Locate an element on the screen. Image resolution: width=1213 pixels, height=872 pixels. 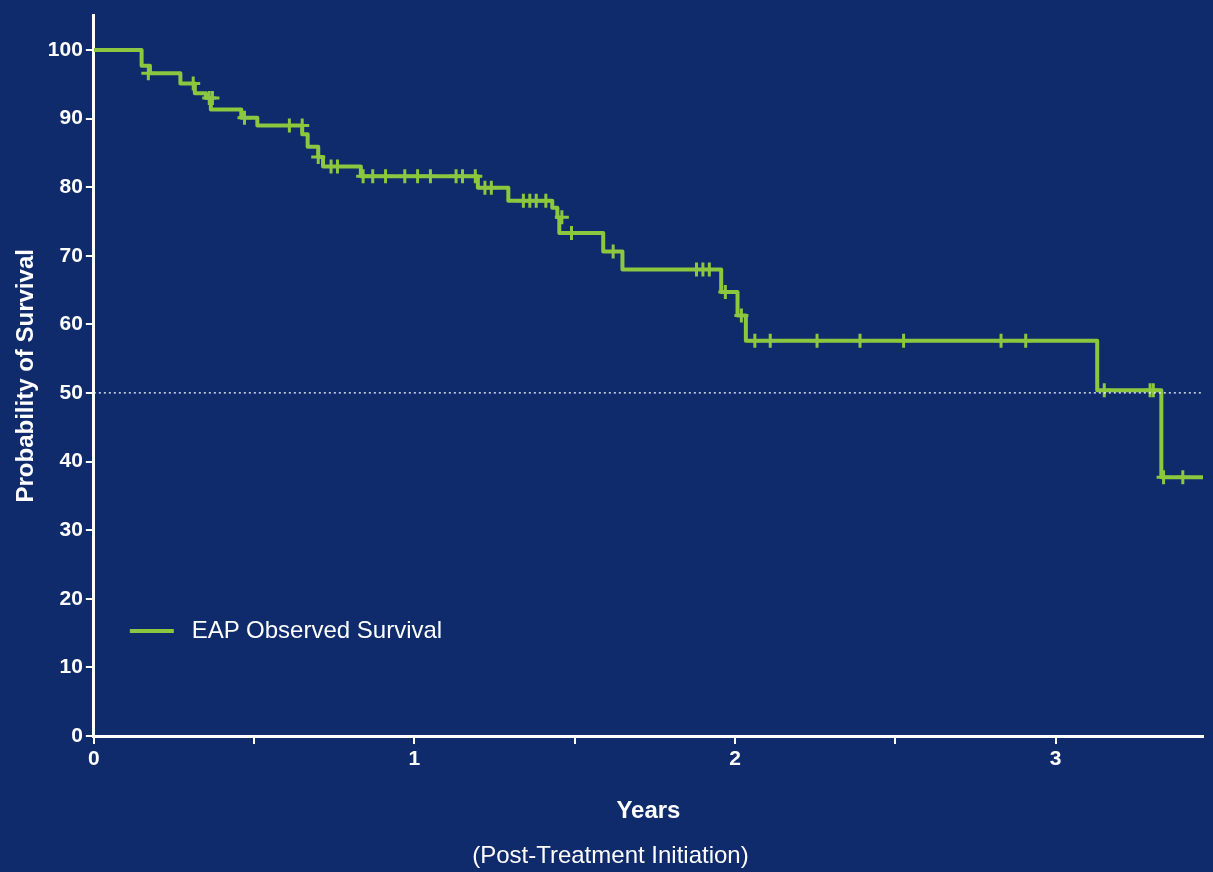
y-tick-label: 10 is located at coordinates (71, 666).